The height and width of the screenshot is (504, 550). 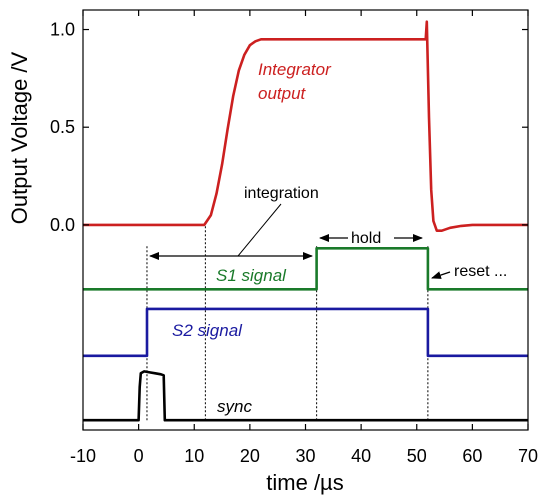 What do you see at coordinates (259, 230) in the screenshot?
I see `integration-leader` at bounding box center [259, 230].